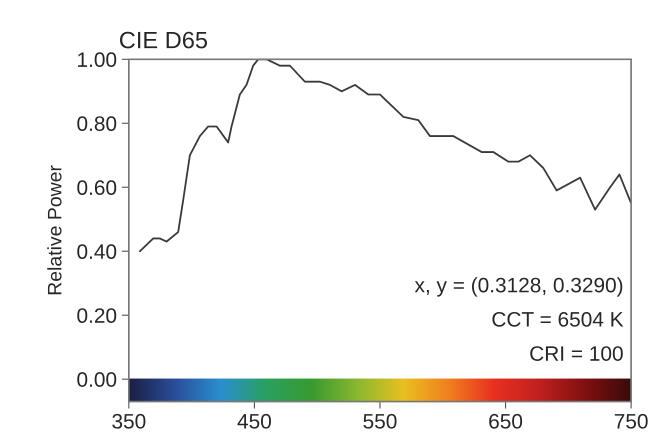 The image size is (654, 436). What do you see at coordinates (129, 421) in the screenshot?
I see `x-tick-label: 350` at bounding box center [129, 421].